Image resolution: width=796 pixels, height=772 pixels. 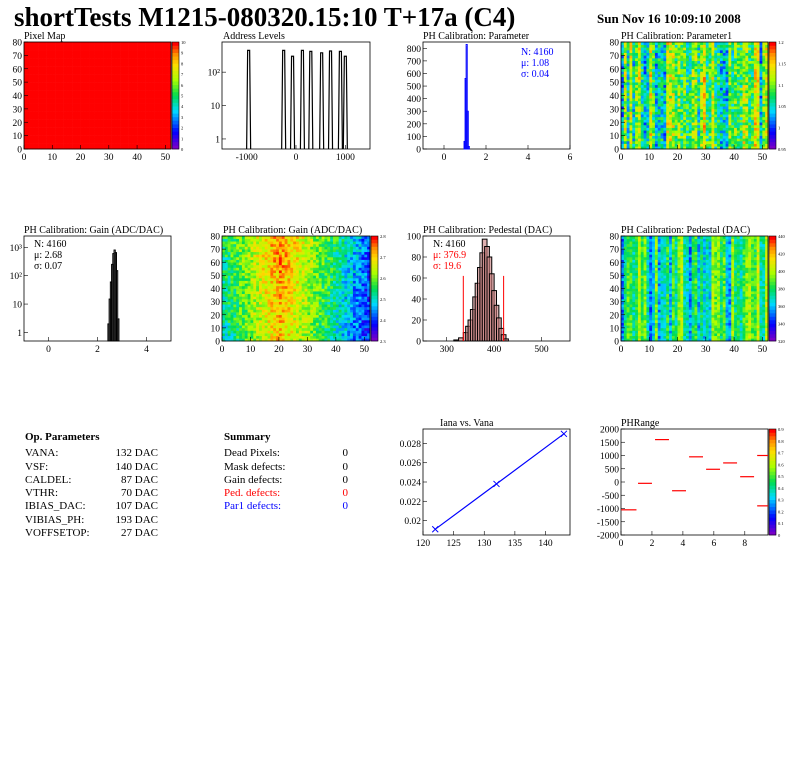 What do you see at coordinates (182, 106) in the screenshot?
I see `palette-tick-label: 4` at bounding box center [182, 106].